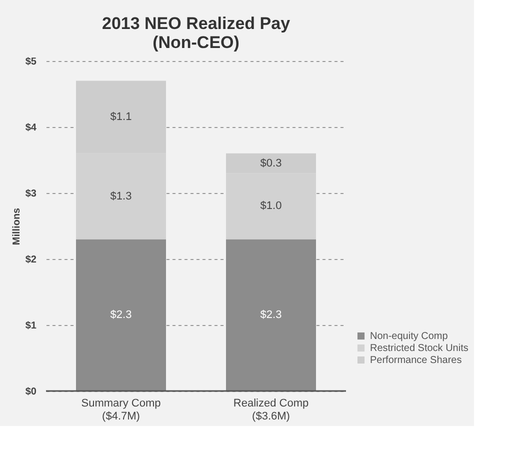 The width and height of the screenshot is (510, 460). Describe the element at coordinates (31, 326) in the screenshot. I see `y-tick-label: $1` at that location.